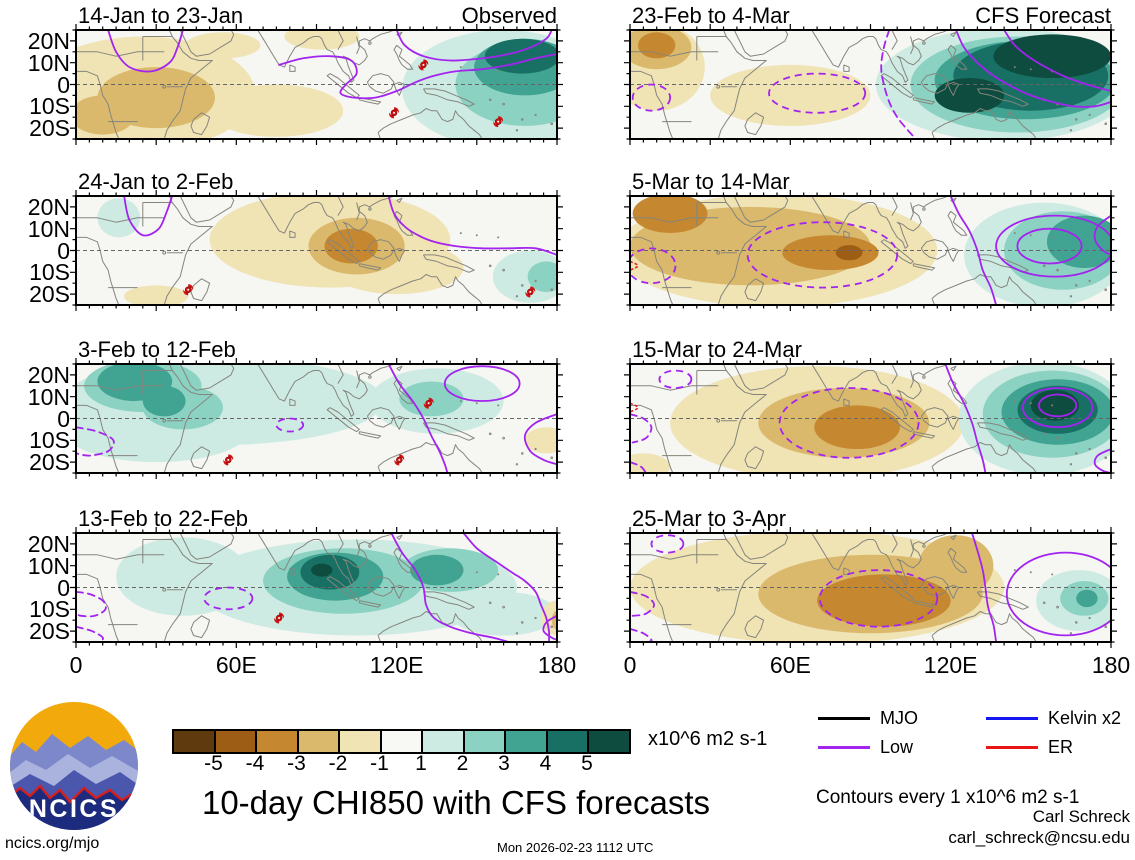  What do you see at coordinates (545, 763) in the screenshot?
I see `colorbar-tick-label: 4` at bounding box center [545, 763].